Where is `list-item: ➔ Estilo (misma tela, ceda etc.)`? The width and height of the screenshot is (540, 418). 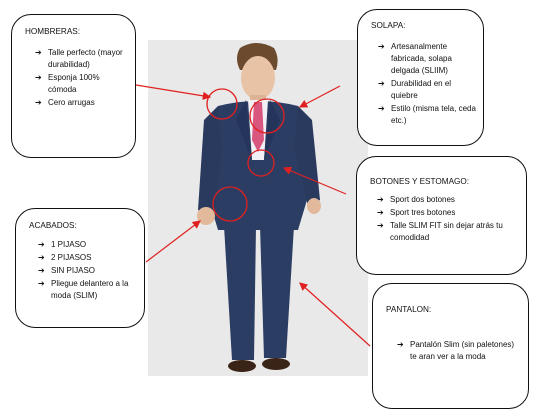 list-item: ➔ Estilo (misma tela, ceda etc.) is located at coordinates (427, 114).